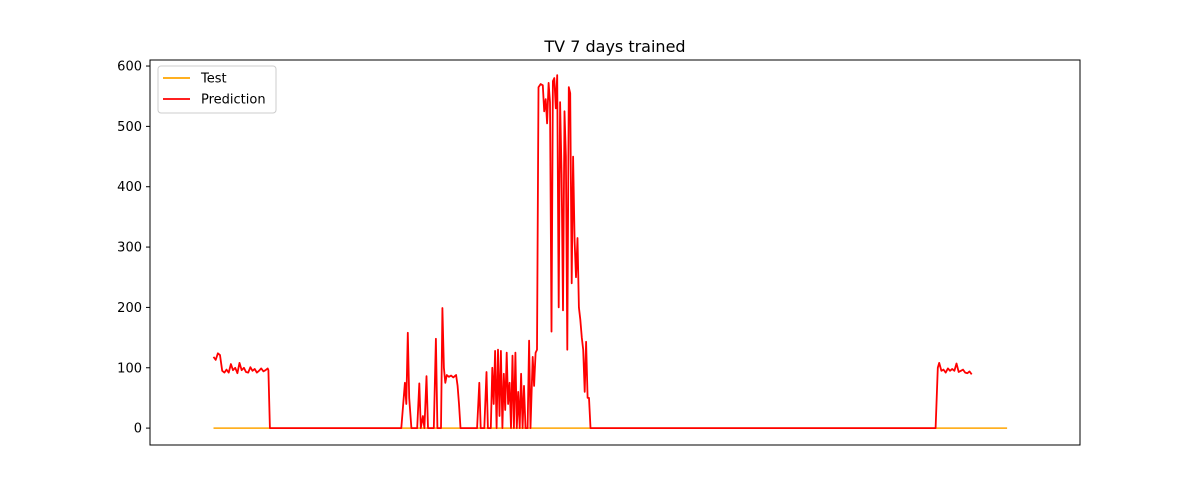 The width and height of the screenshot is (1200, 504). Describe the element at coordinates (129, 308) in the screenshot. I see `y-tick-label: 200` at that location.